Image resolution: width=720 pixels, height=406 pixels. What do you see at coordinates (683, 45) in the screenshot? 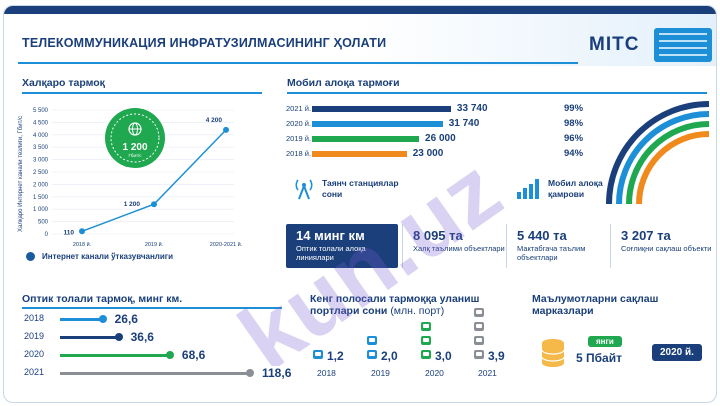
I see `ministry-emblem-icon` at bounding box center [683, 45].